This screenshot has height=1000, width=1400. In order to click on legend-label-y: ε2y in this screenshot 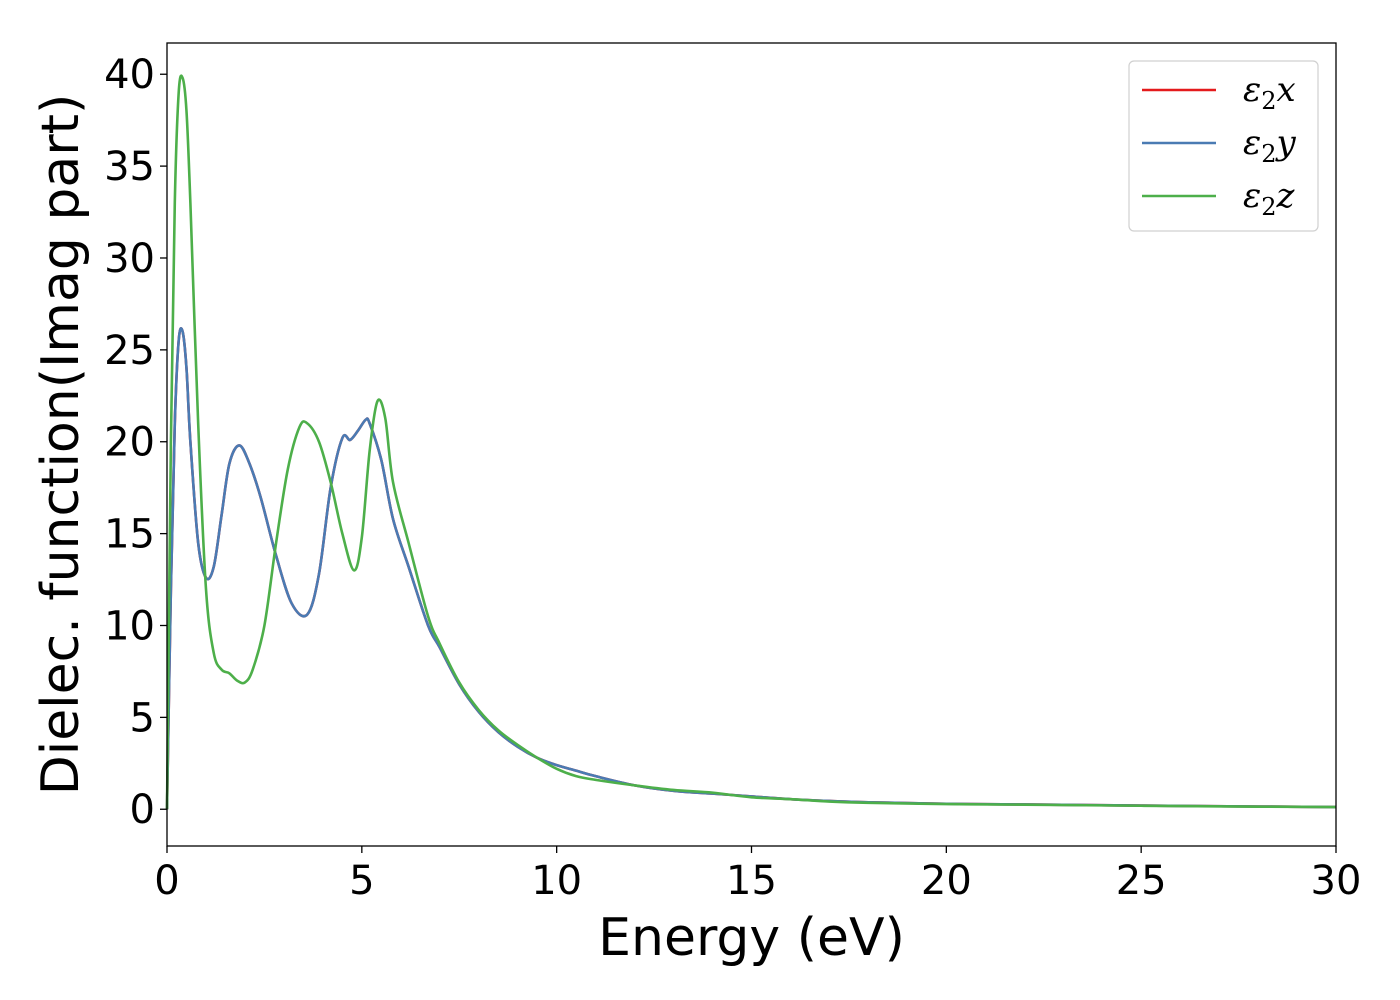, I will do `click(1270, 145)`.